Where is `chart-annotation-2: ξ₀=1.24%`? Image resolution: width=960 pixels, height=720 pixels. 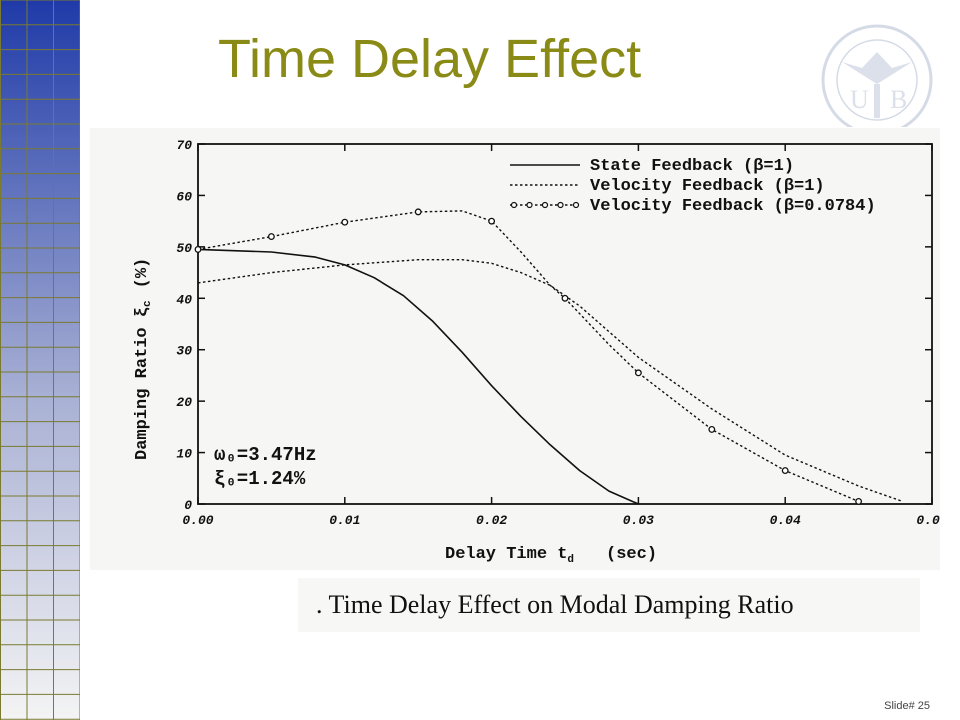 chart-annotation-2: ξ₀=1.24% is located at coordinates (260, 479).